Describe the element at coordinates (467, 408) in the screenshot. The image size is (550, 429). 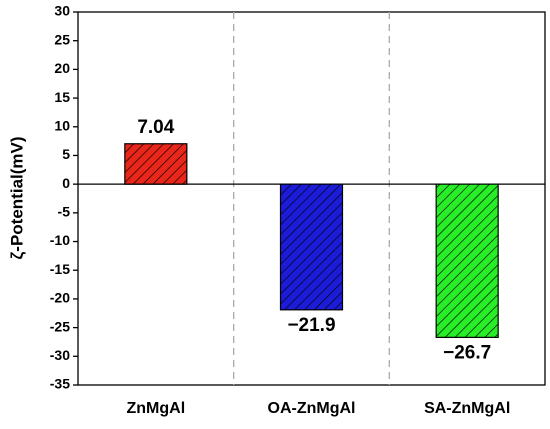
I see `x-tick-label: SA-ZnMgAl` at that location.